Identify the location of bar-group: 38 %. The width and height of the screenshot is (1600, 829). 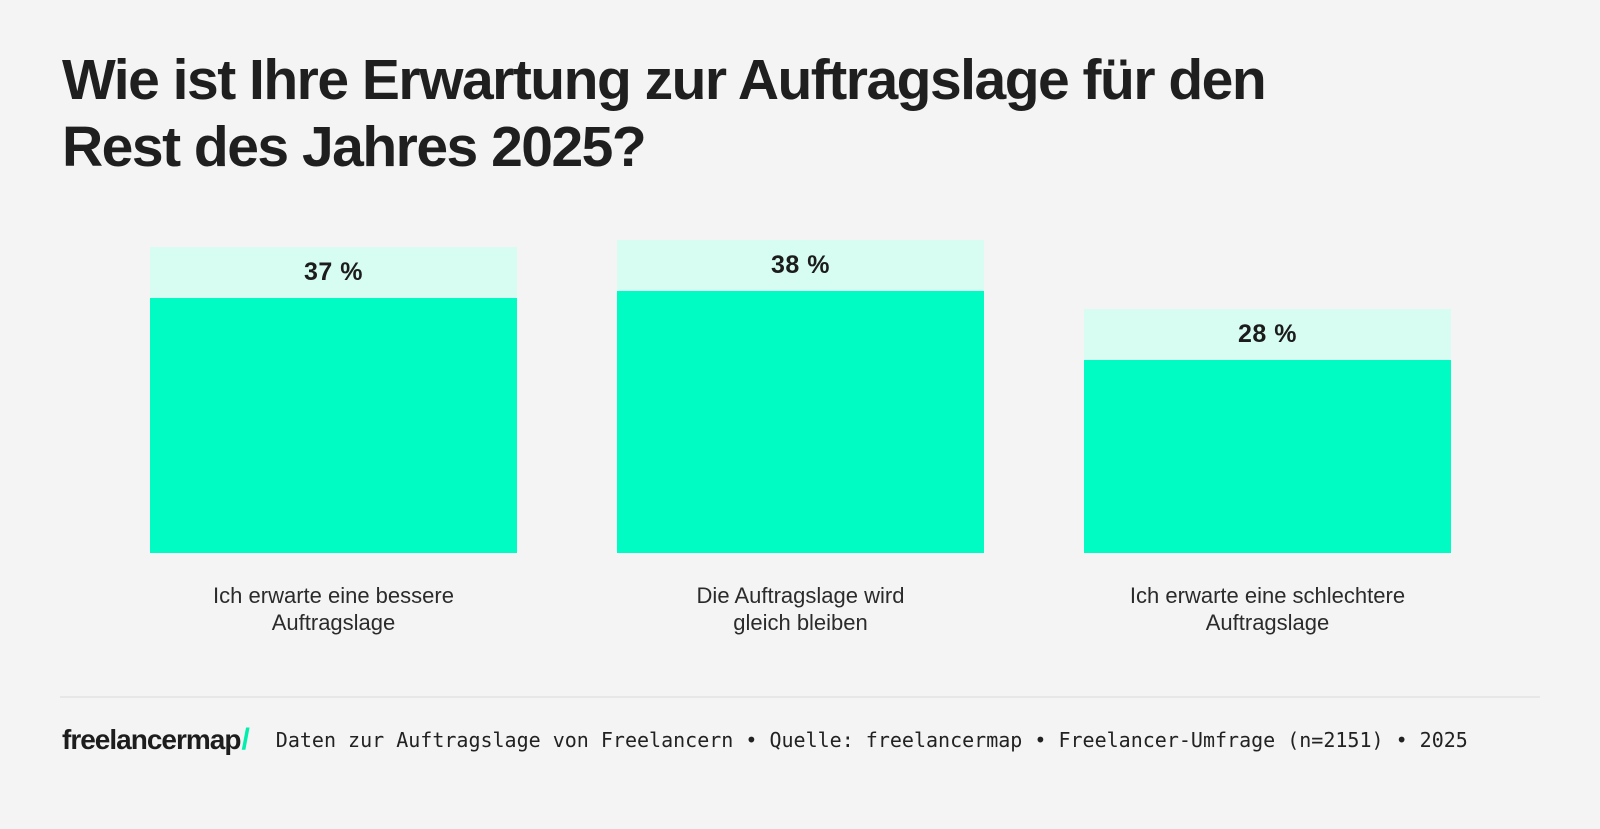
(800, 396).